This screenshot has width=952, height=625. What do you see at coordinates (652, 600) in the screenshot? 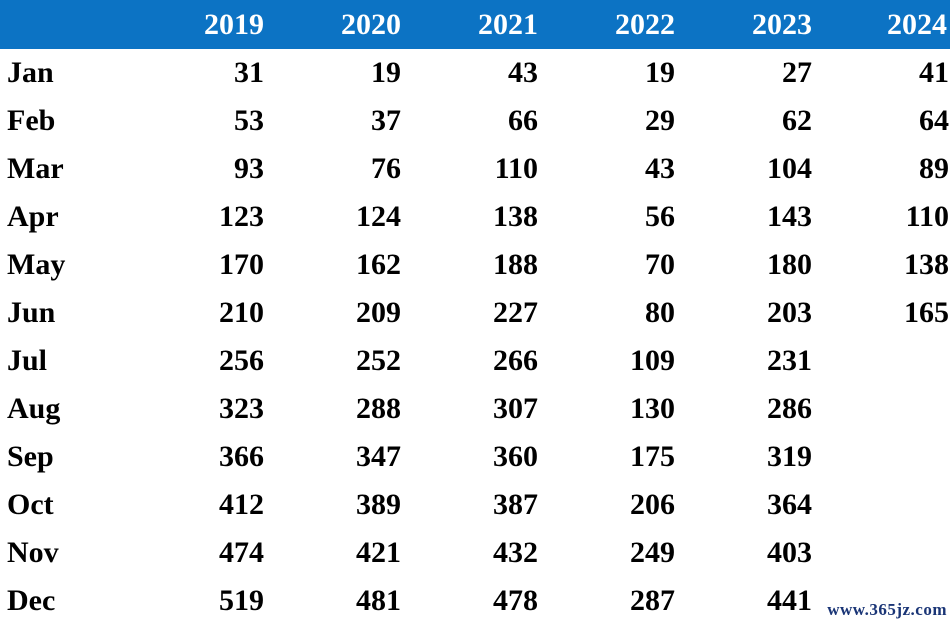
I see `value-cell: 287` at bounding box center [652, 600].